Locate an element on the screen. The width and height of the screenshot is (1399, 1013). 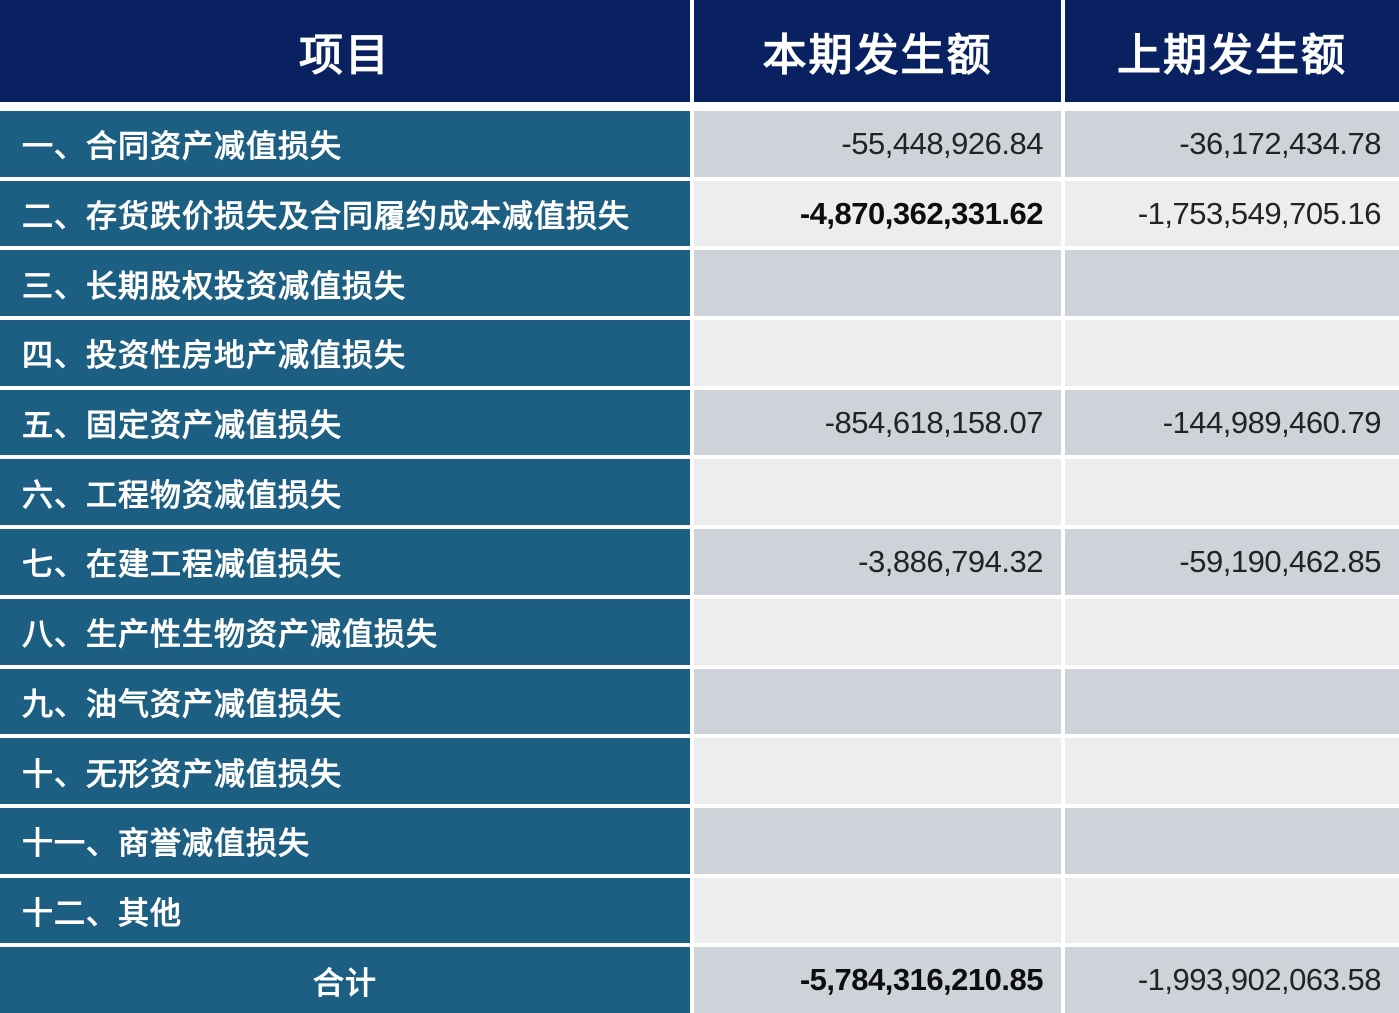
row-label-cell: 七、在建工程减值损失 is located at coordinates (345, 562).